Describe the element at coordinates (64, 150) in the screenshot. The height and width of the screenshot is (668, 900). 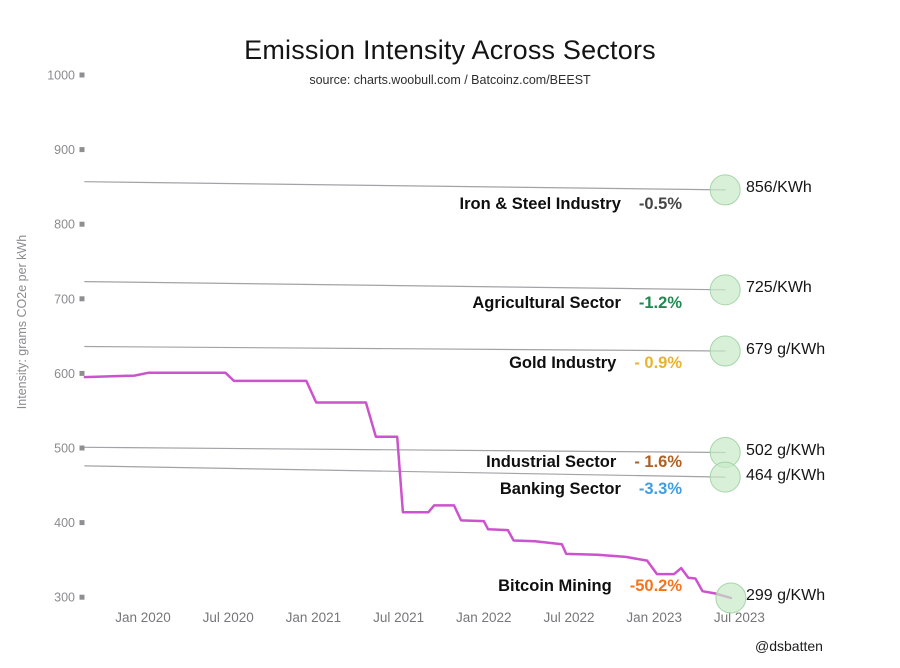
I see `y-tick-label: 900` at that location.